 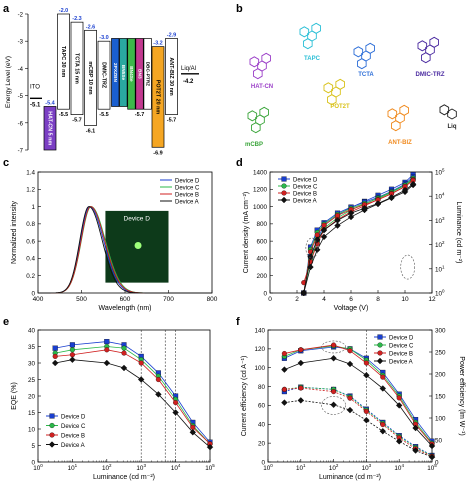 I want to click on panel-letter-d: d, so click(x=239, y=163).